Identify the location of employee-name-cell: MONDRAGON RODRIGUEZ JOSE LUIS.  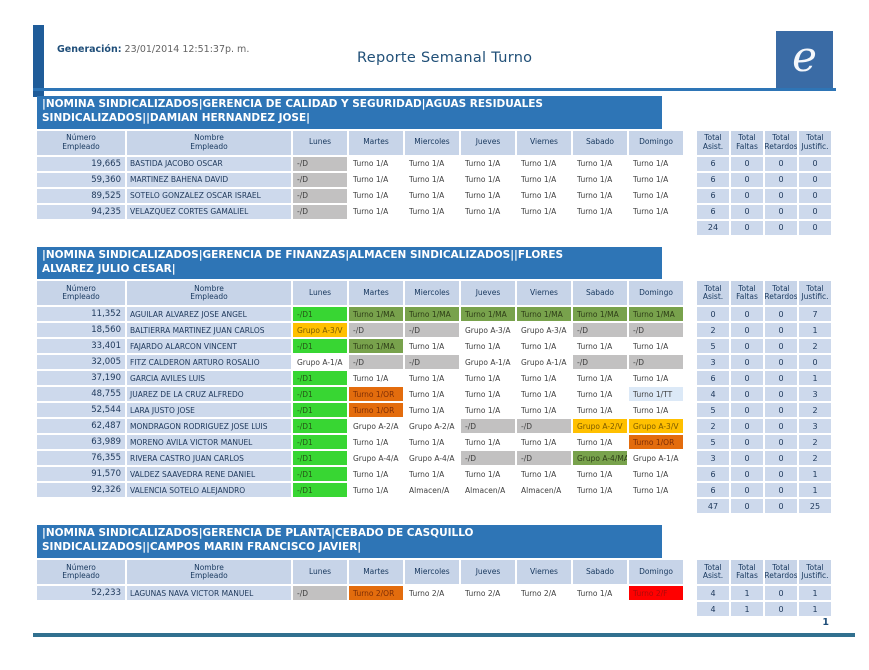
(209, 426).